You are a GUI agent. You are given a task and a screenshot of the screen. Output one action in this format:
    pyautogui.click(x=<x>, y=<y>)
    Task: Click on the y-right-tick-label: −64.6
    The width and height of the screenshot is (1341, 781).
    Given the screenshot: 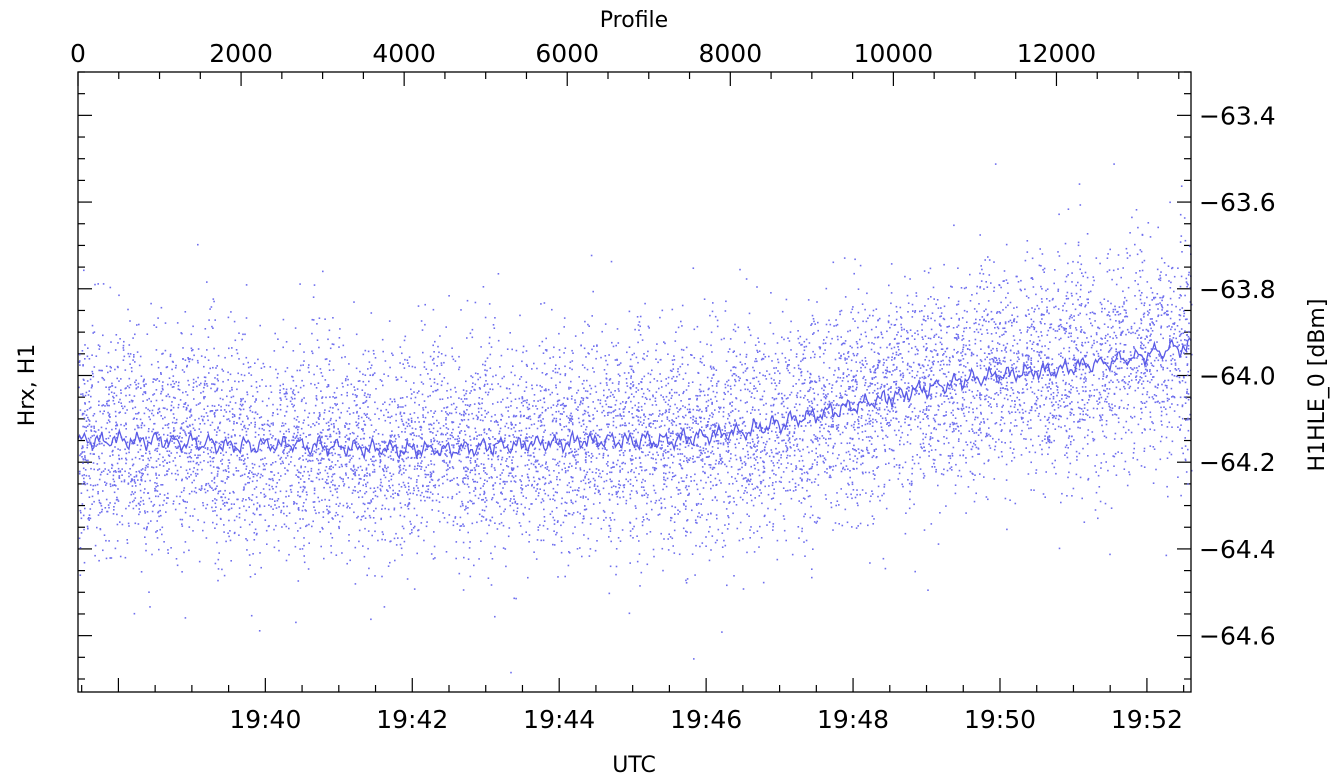 What is the action you would take?
    pyautogui.click(x=1237, y=636)
    